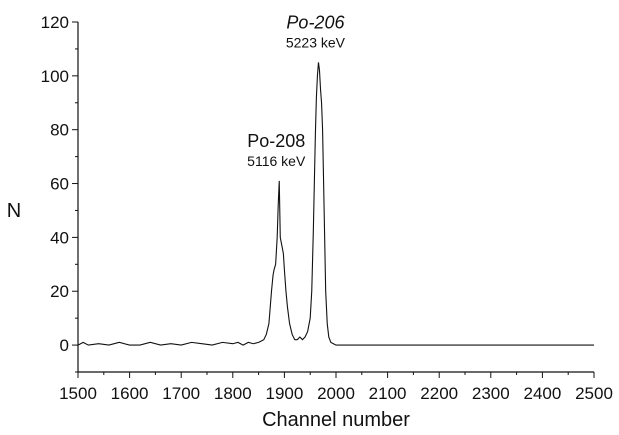  Describe the element at coordinates (276, 141) in the screenshot. I see `peak-label-name: Po-208` at that location.